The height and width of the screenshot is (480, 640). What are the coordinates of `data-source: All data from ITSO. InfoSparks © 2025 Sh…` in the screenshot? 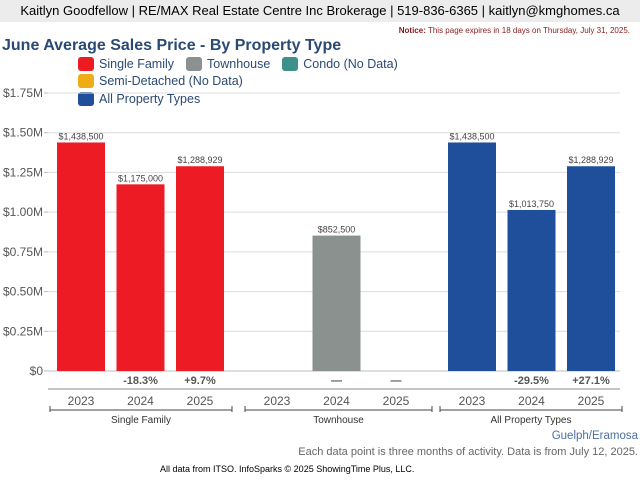 It's located at (287, 469).